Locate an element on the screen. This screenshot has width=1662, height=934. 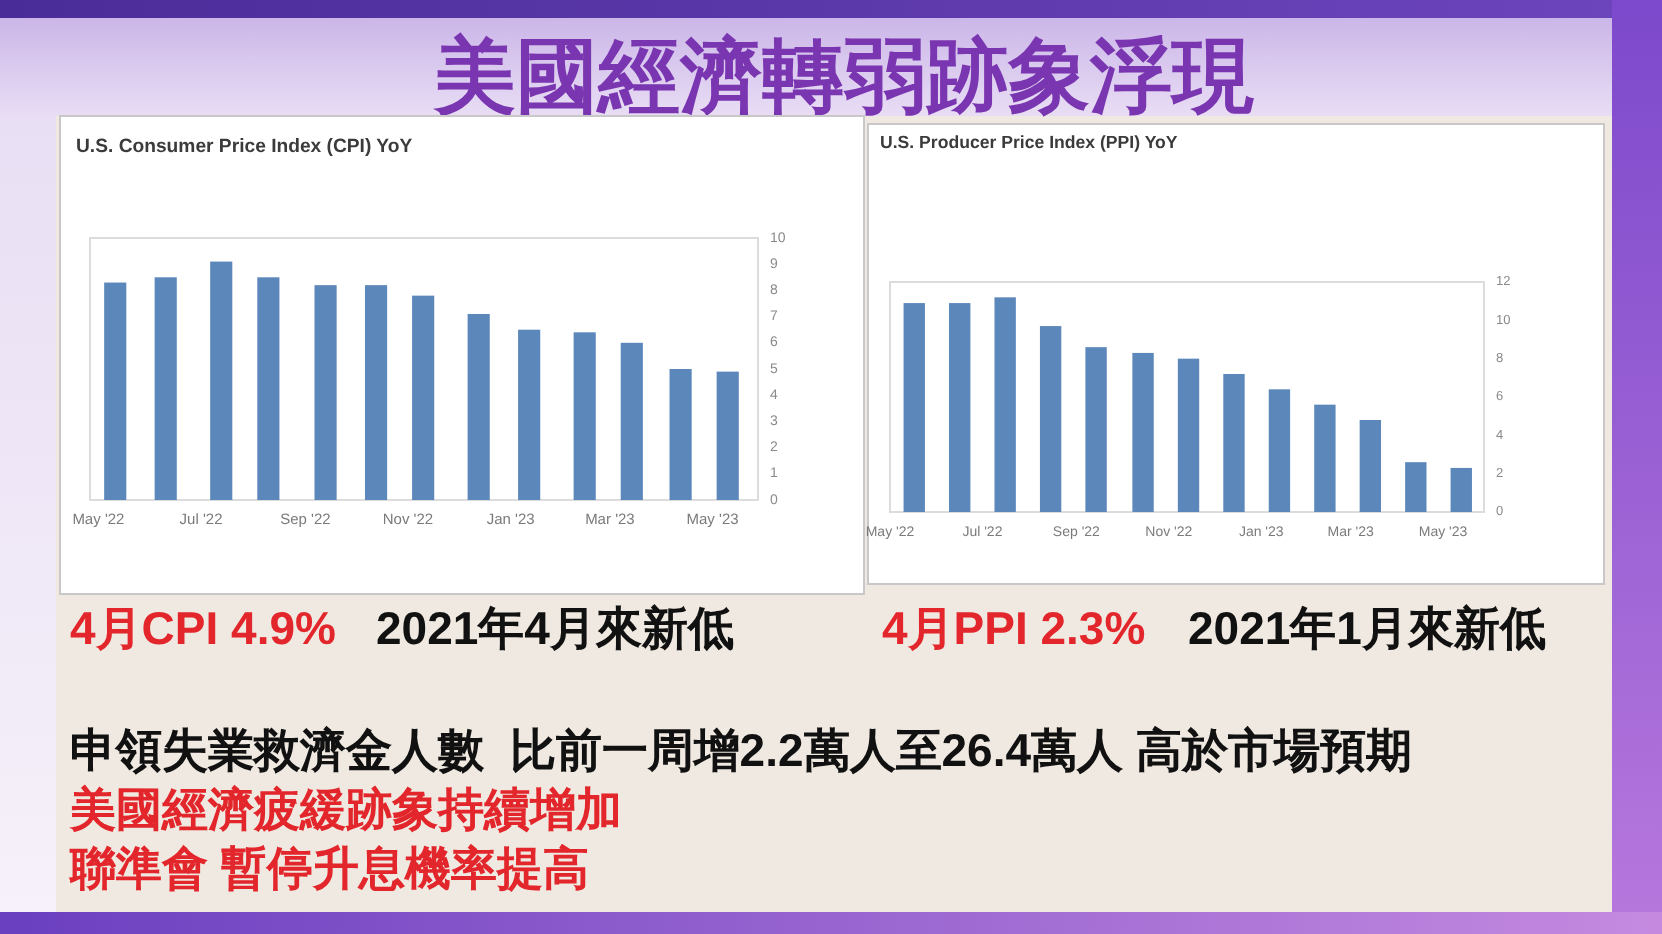
note: 申領失業救濟金人數 比前一周增2.2萬人至26.4萬人 高於市場預期 is located at coordinates (741, 750).